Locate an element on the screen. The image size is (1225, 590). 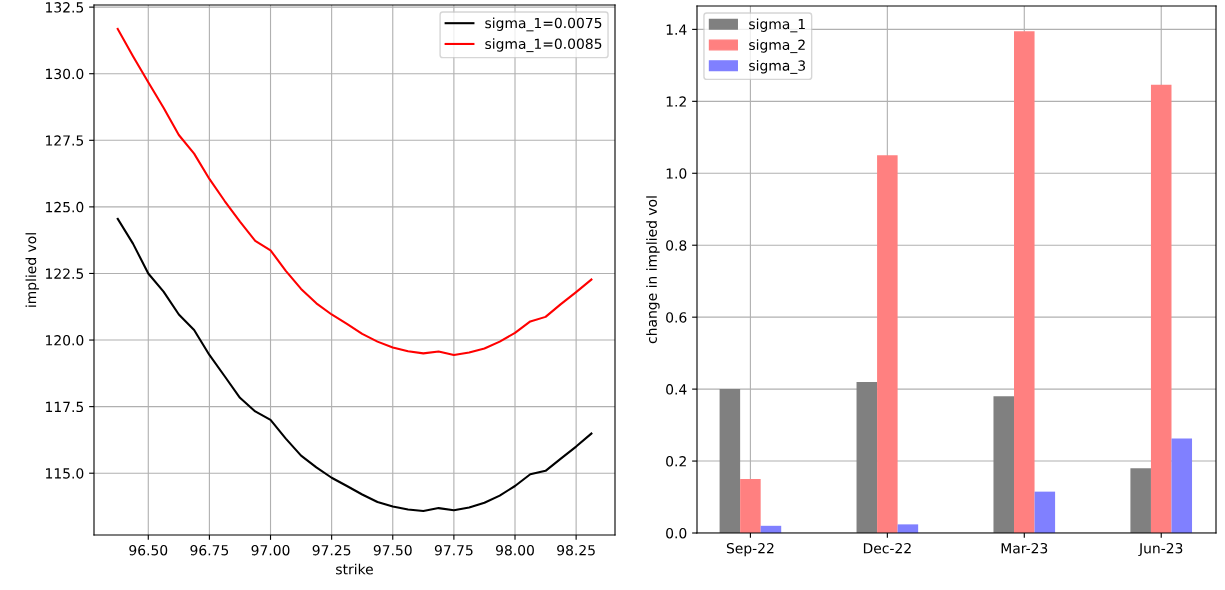
y-tick-label: 125.0 is located at coordinates (65, 207).